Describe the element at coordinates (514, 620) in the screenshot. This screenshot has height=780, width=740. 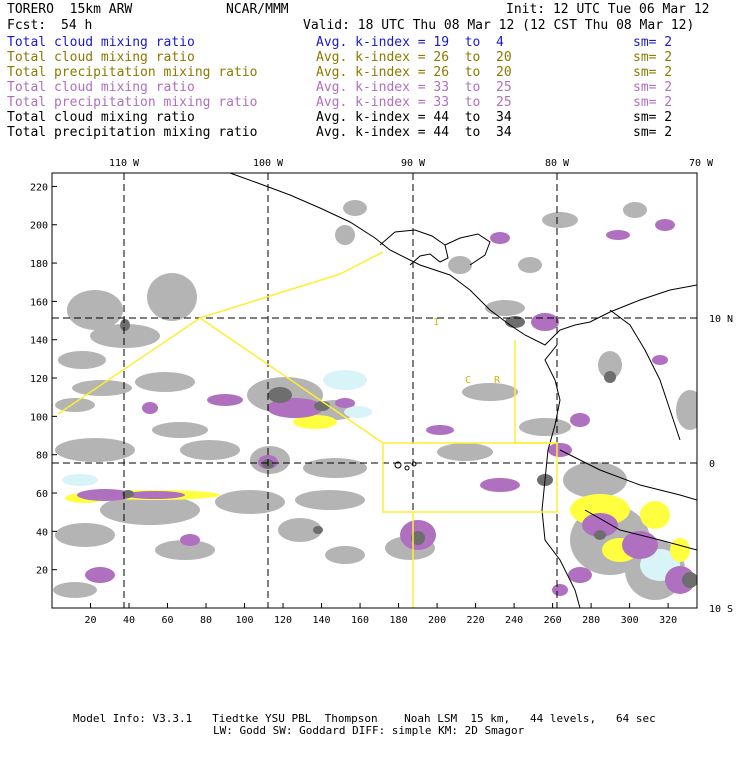
I see `x-tick-label: 240` at that location.